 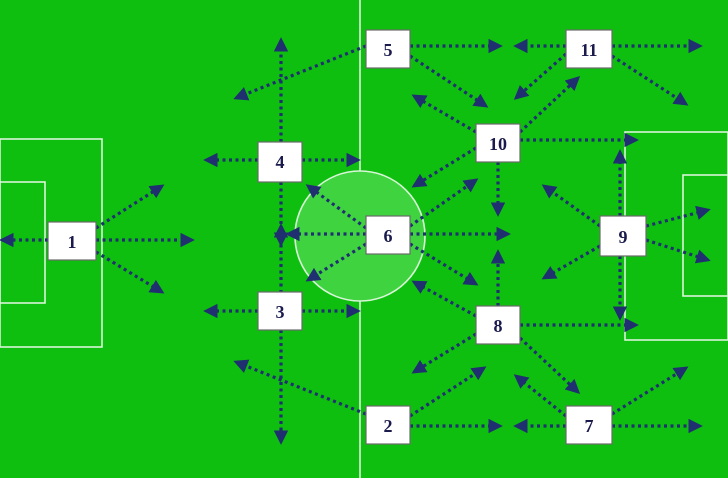 I want to click on player-1-marker: 1, so click(x=72, y=241).